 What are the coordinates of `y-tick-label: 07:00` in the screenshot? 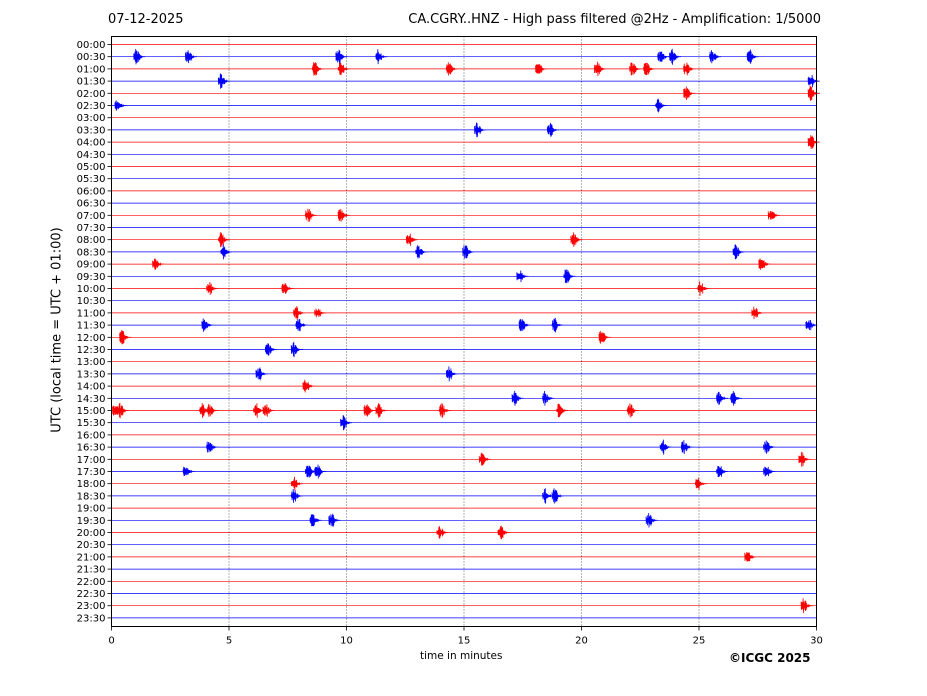 It's located at (91, 216).